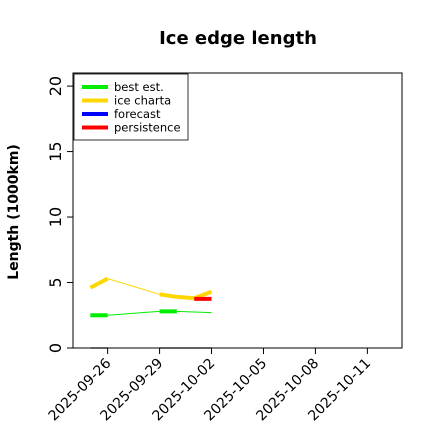  What do you see at coordinates (55, 348) in the screenshot?
I see `y-tick-label: 0` at bounding box center [55, 348].